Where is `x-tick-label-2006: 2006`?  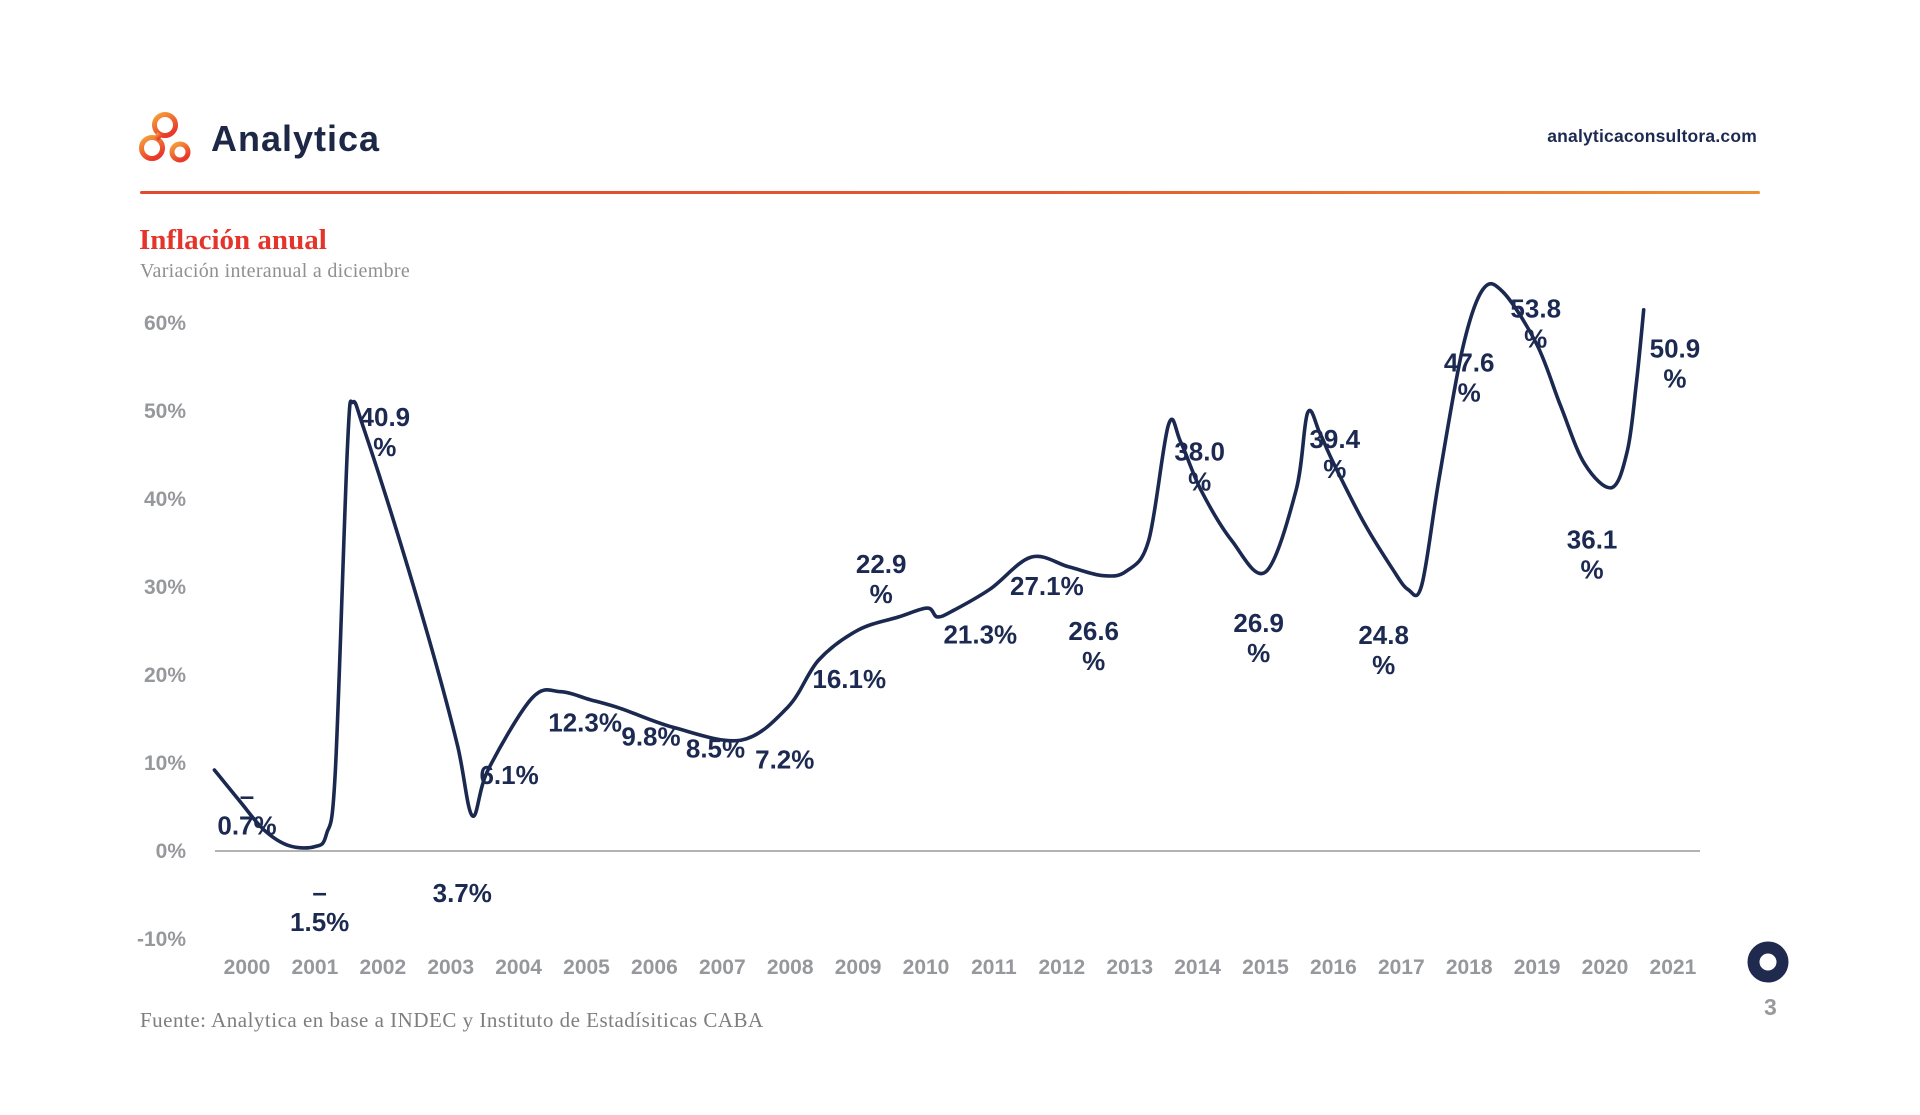 x-tick-label-2006: 2006 is located at coordinates (654, 967).